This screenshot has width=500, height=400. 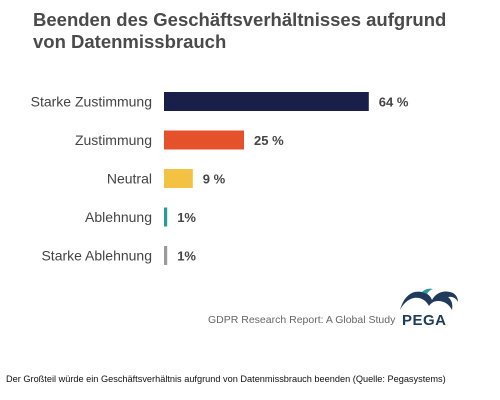 What do you see at coordinates (429, 299) in the screenshot?
I see `pega-logo-icon` at bounding box center [429, 299].